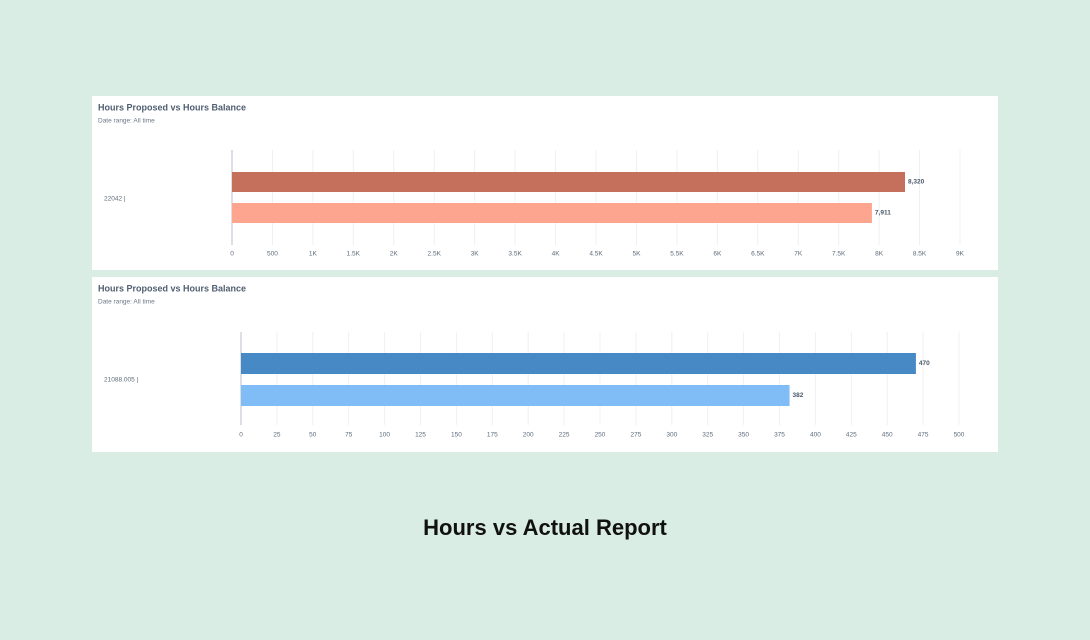 The height and width of the screenshot is (640, 1090). What do you see at coordinates (779, 435) in the screenshot?
I see `x-tick-label: 375` at bounding box center [779, 435].